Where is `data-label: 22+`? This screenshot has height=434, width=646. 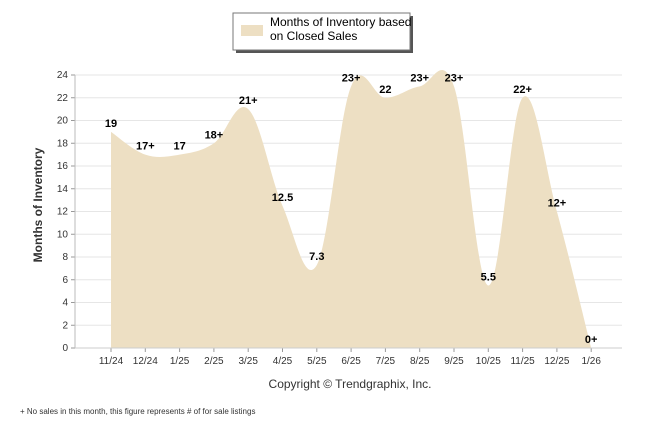 data-label: 22+ is located at coordinates (522, 90).